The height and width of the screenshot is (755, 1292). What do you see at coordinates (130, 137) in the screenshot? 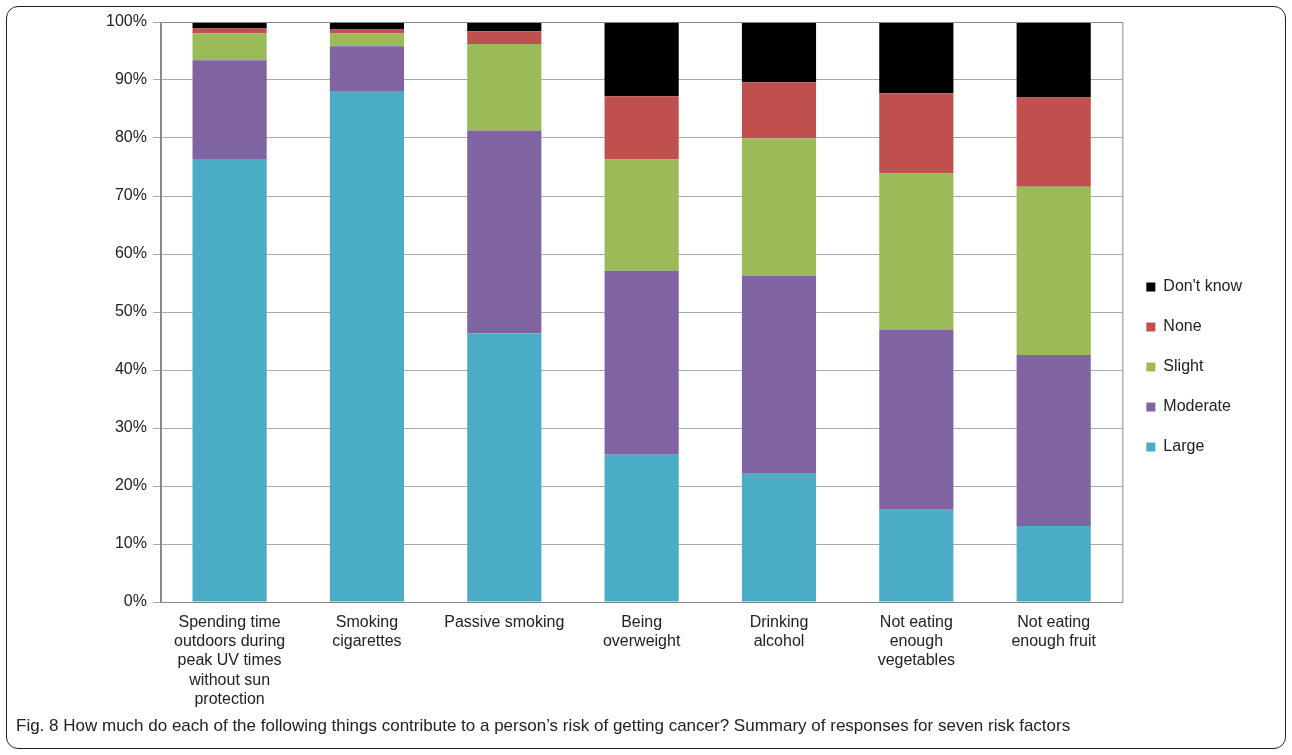
I see `y-tick-label: 80%` at bounding box center [130, 137].